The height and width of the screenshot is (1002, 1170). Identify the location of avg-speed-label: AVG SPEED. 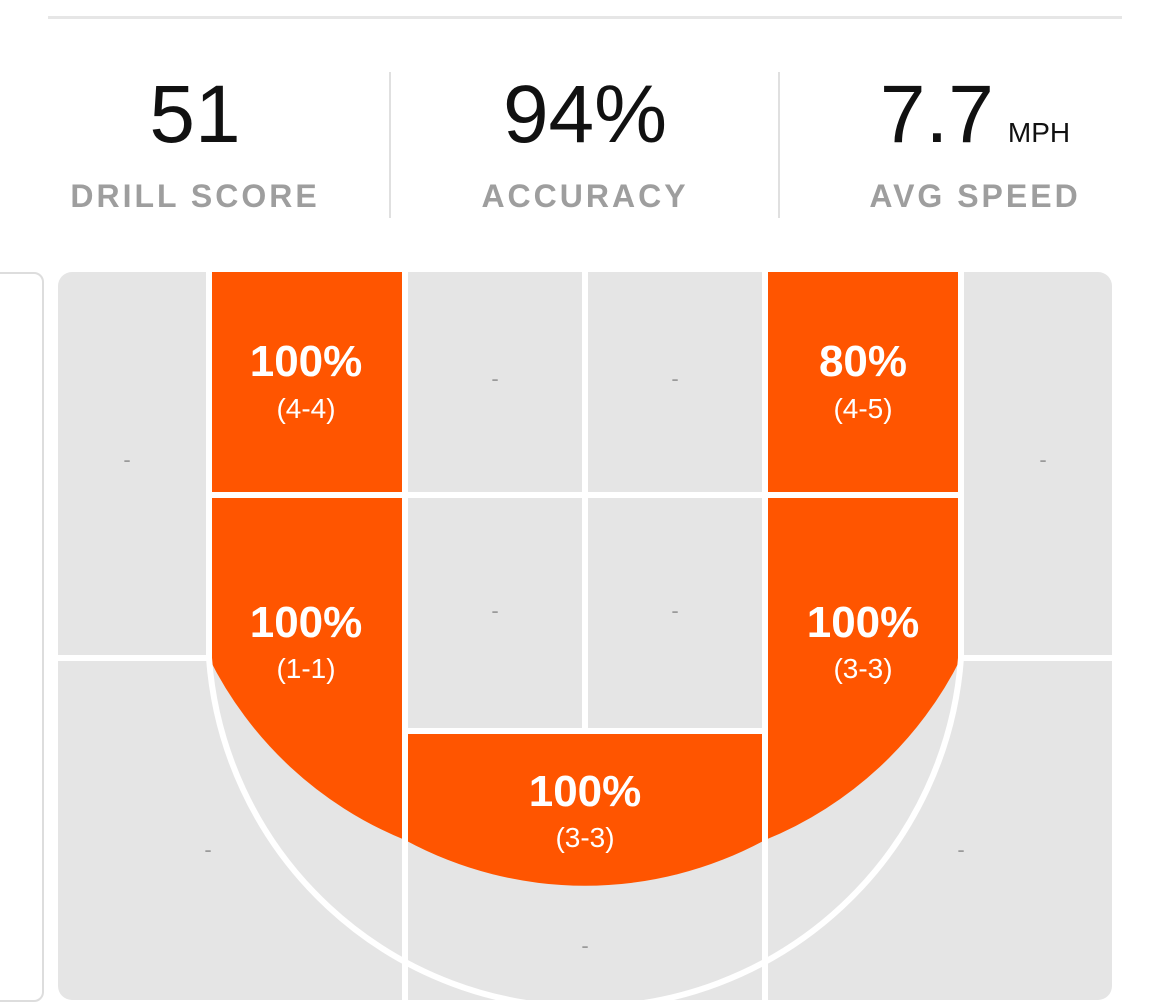
(975, 196).